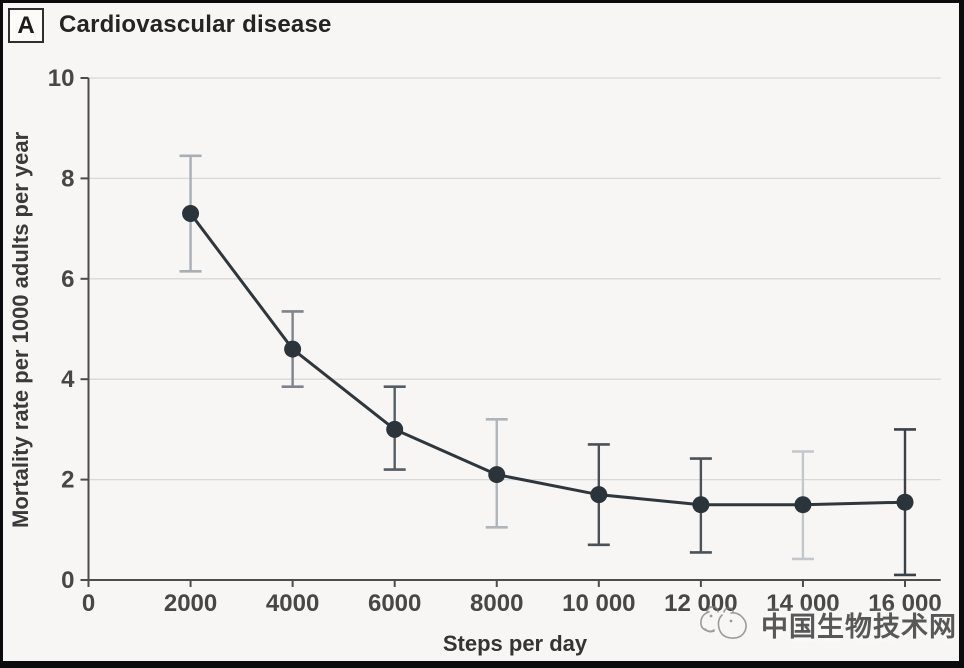 Image resolution: width=964 pixels, height=668 pixels. Describe the element at coordinates (67, 480) in the screenshot. I see `y-tick-label: 2` at that location.